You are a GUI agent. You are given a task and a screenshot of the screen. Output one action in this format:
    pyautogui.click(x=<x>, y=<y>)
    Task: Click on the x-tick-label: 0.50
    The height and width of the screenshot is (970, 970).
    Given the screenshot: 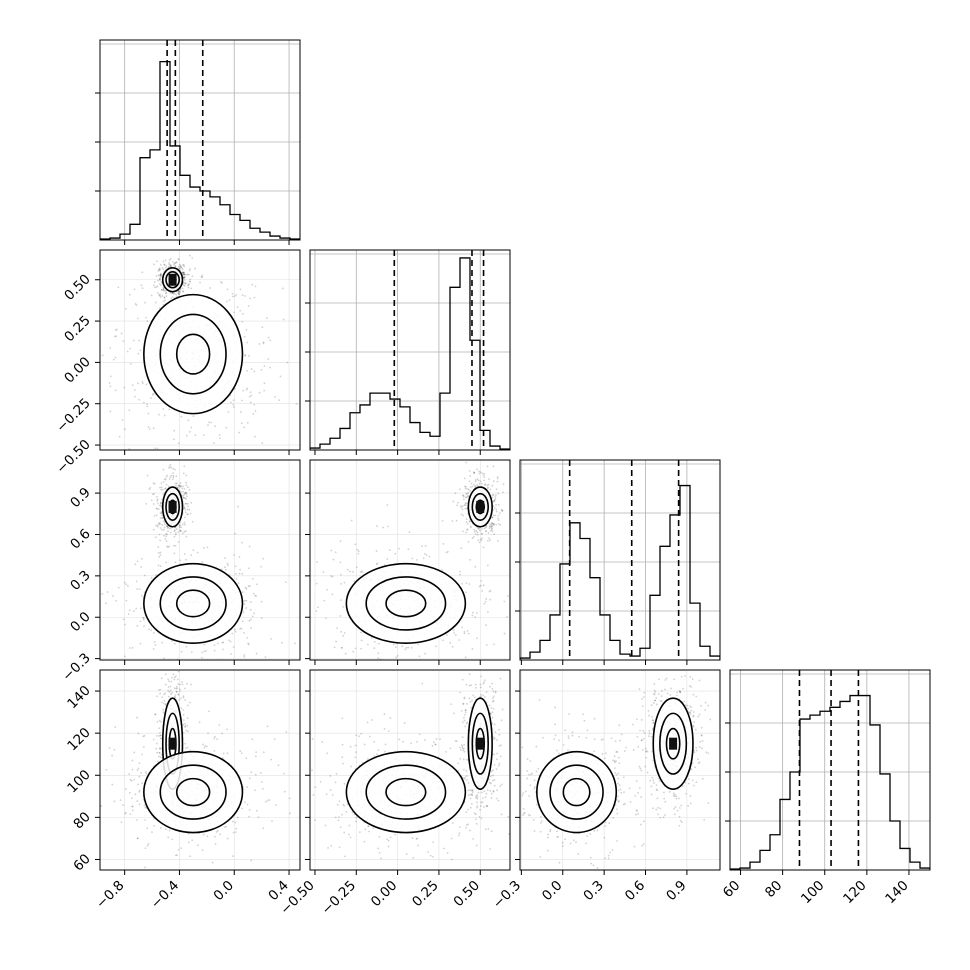 What is the action you would take?
    pyautogui.click(x=467, y=894)
    